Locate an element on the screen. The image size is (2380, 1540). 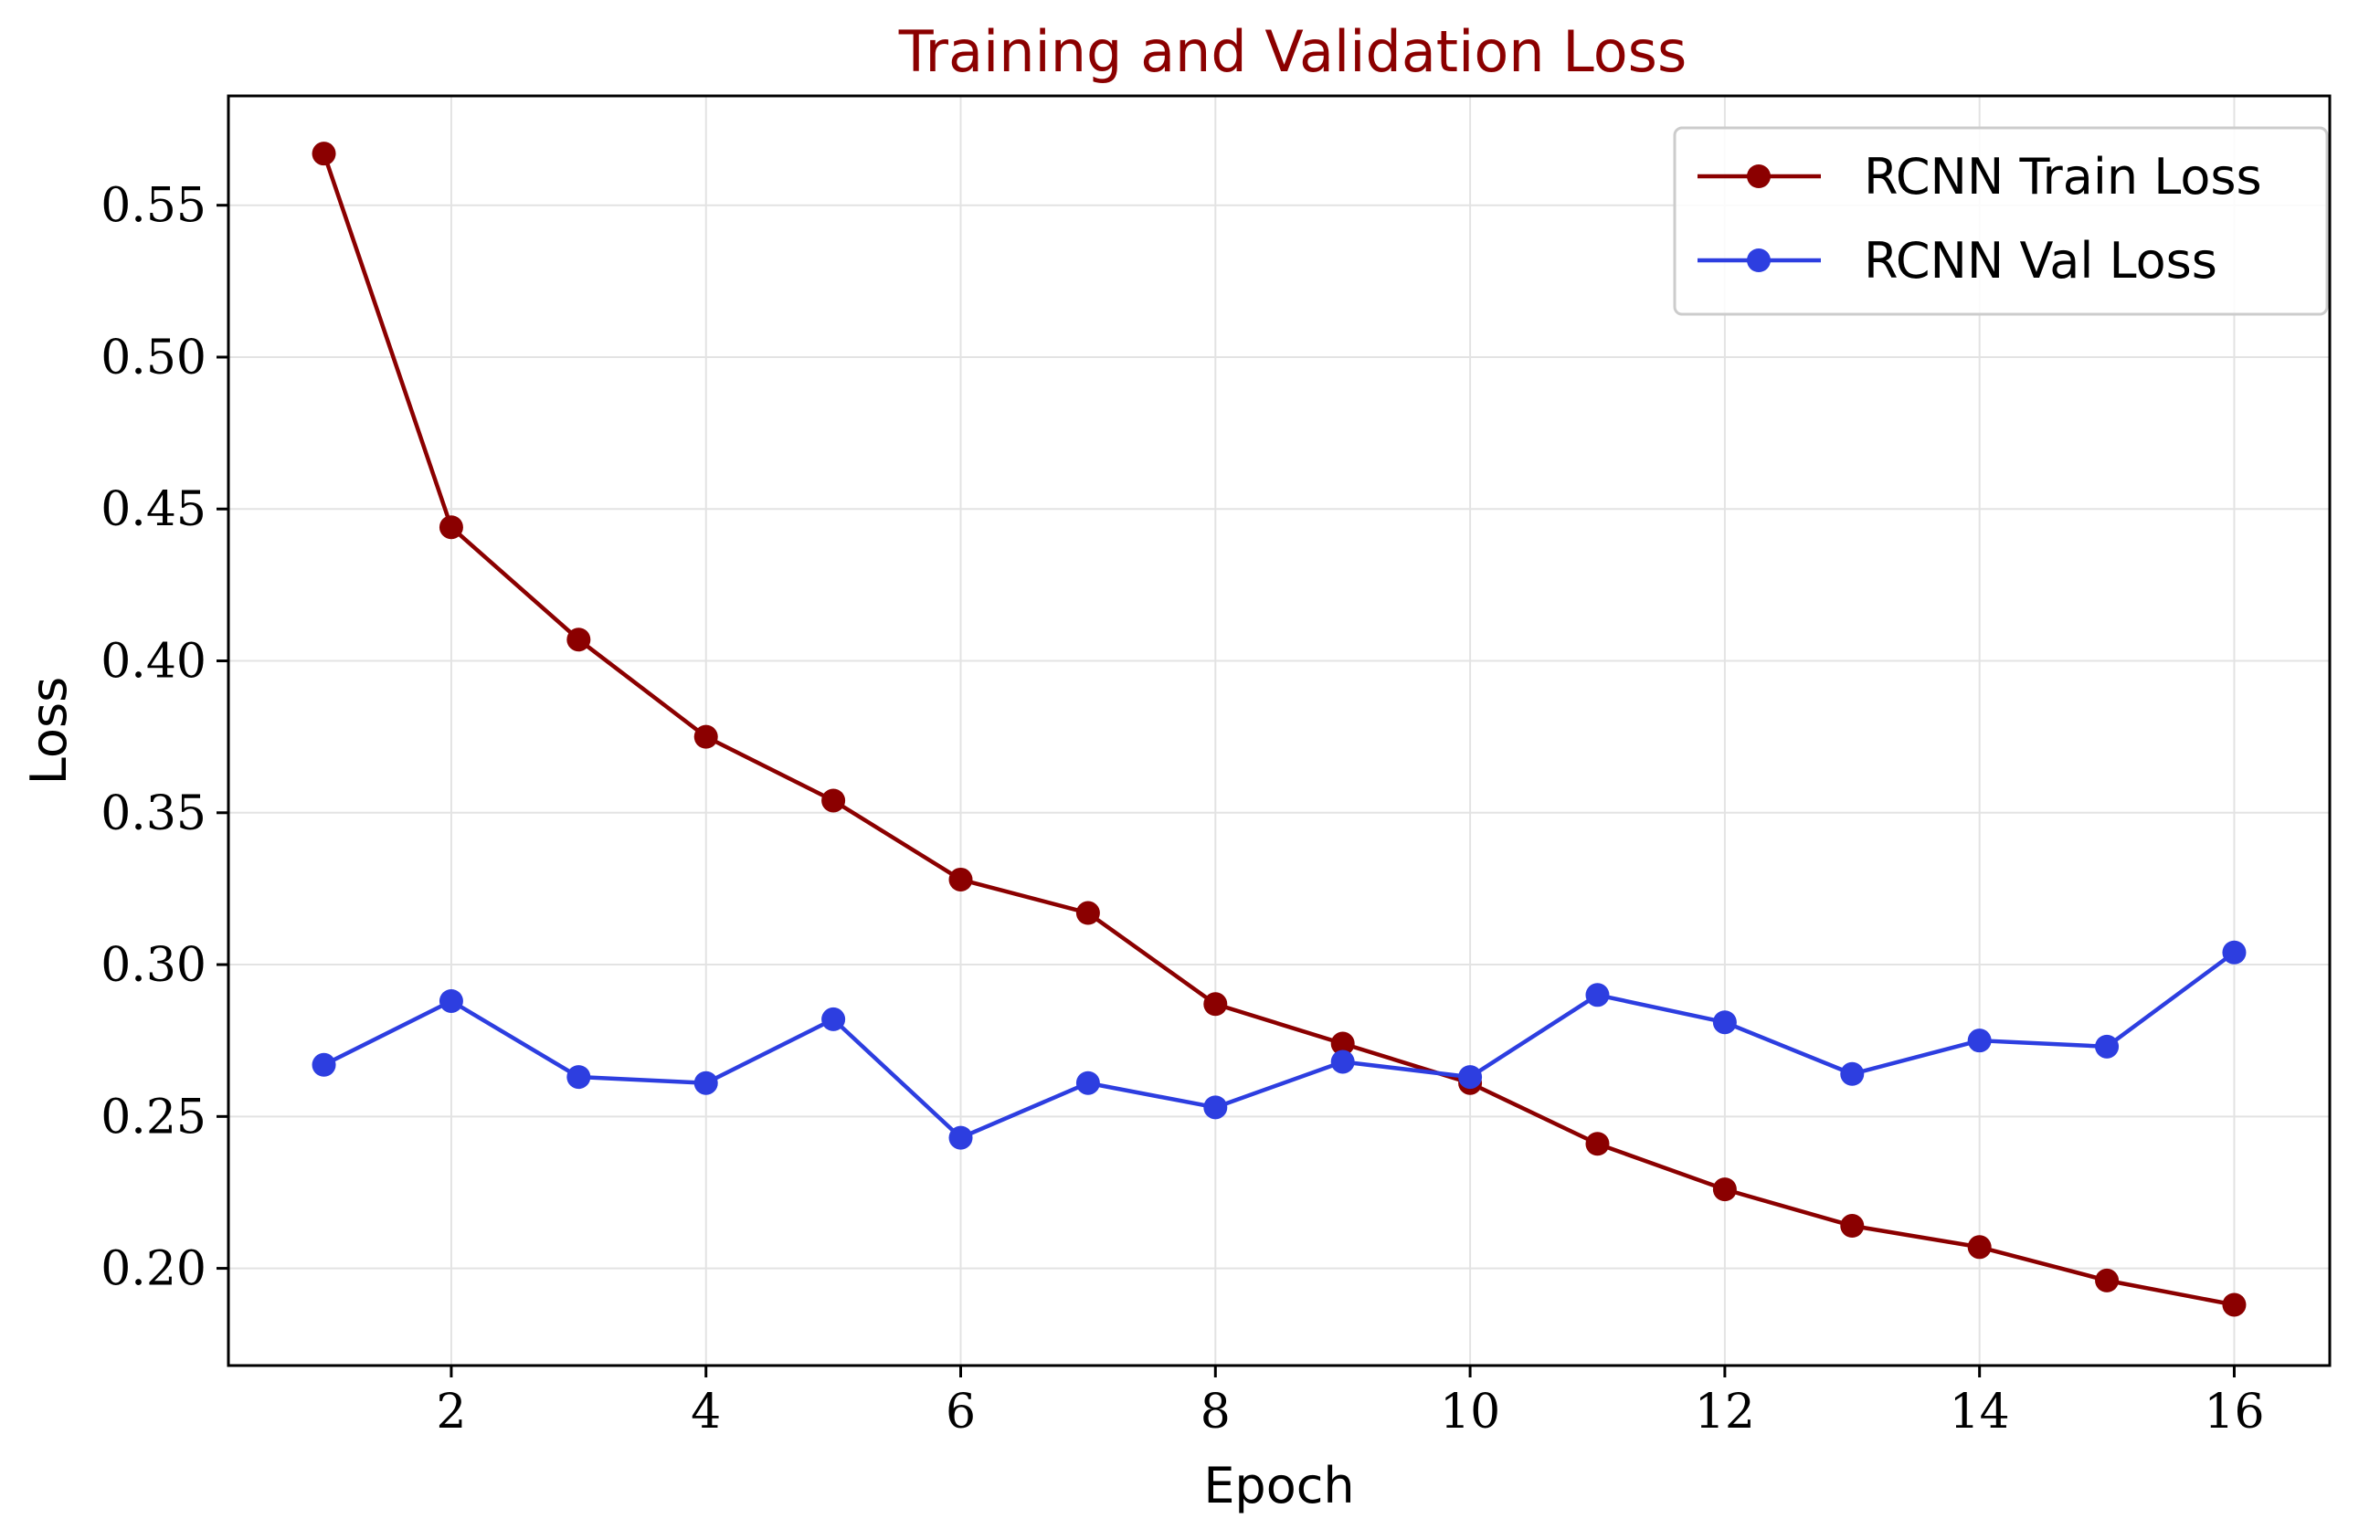
y-tick-label: 0.25 is located at coordinates (153, 1117).